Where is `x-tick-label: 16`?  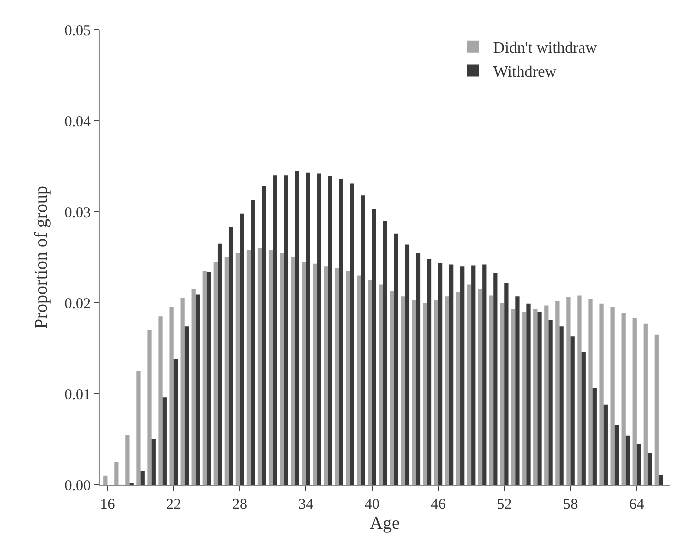 x-tick-label: 16 is located at coordinates (108, 505).